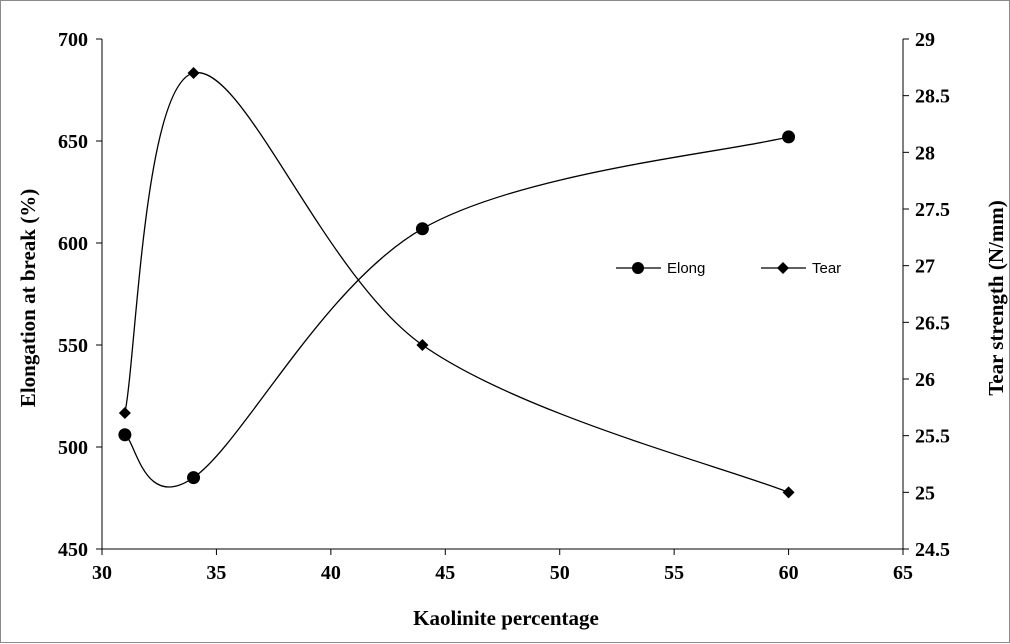 Image resolution: width=1010 pixels, height=644 pixels. I want to click on x-tick-label: 30, so click(102, 573).